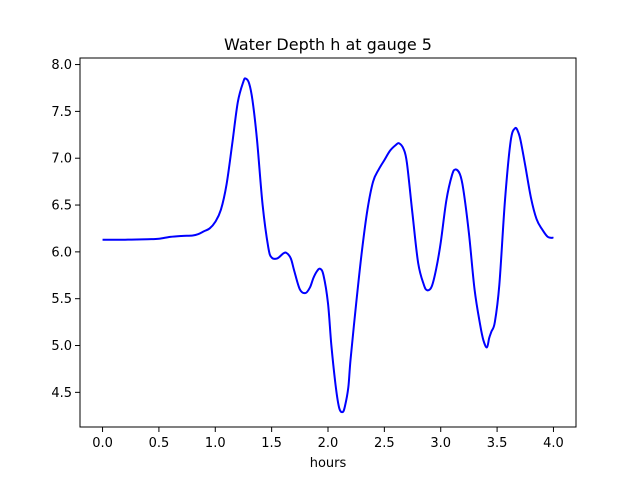  I want to click on x-tick-label: 0.0, so click(102, 443).